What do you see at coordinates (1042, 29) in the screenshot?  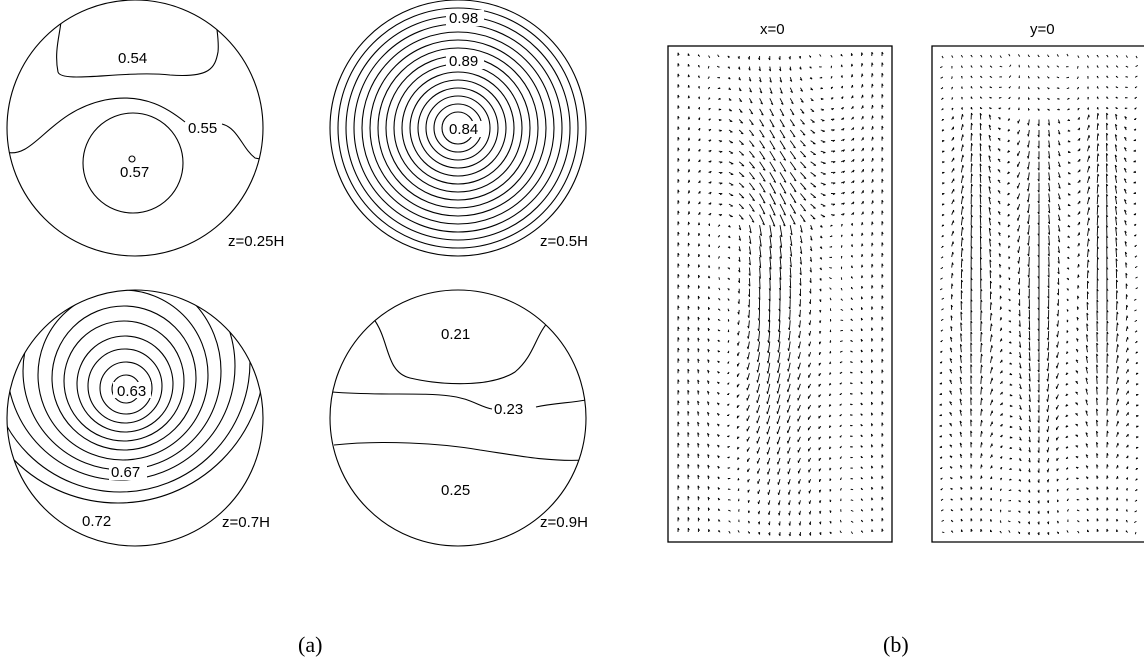 I see `frame-title: y=0` at bounding box center [1042, 29].